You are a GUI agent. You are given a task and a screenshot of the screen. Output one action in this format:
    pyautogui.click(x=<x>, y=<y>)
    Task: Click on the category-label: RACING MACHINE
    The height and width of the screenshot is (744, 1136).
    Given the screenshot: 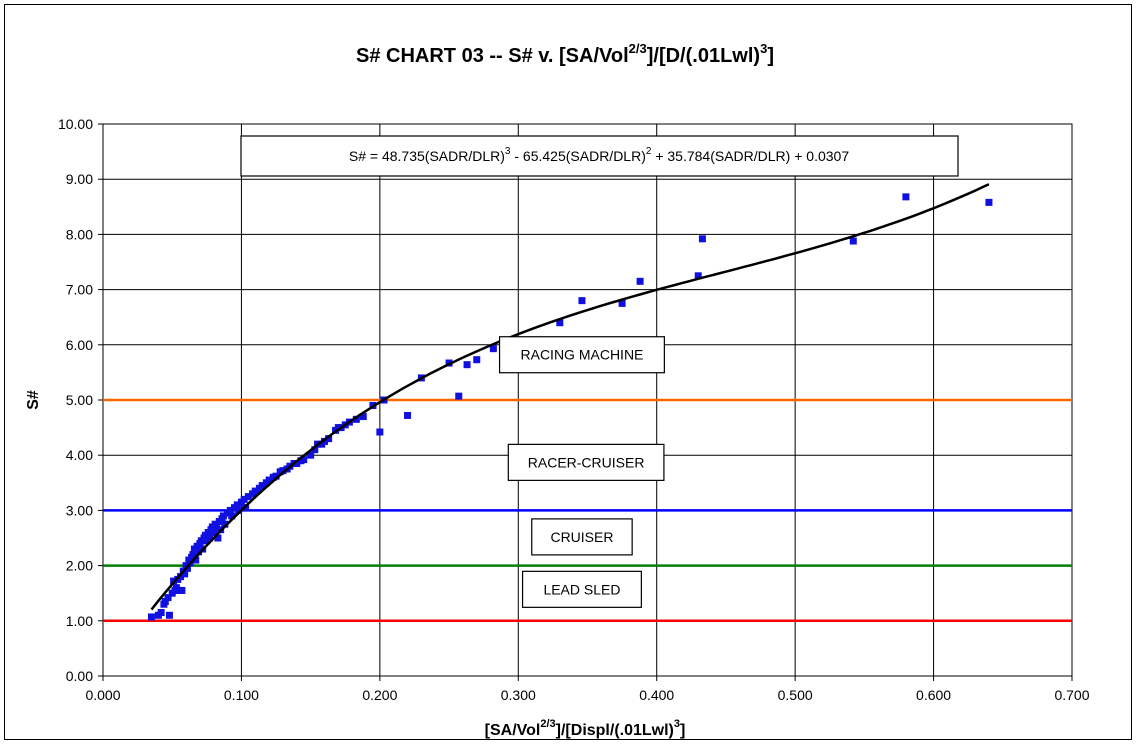 What is the action you would take?
    pyautogui.click(x=582, y=355)
    